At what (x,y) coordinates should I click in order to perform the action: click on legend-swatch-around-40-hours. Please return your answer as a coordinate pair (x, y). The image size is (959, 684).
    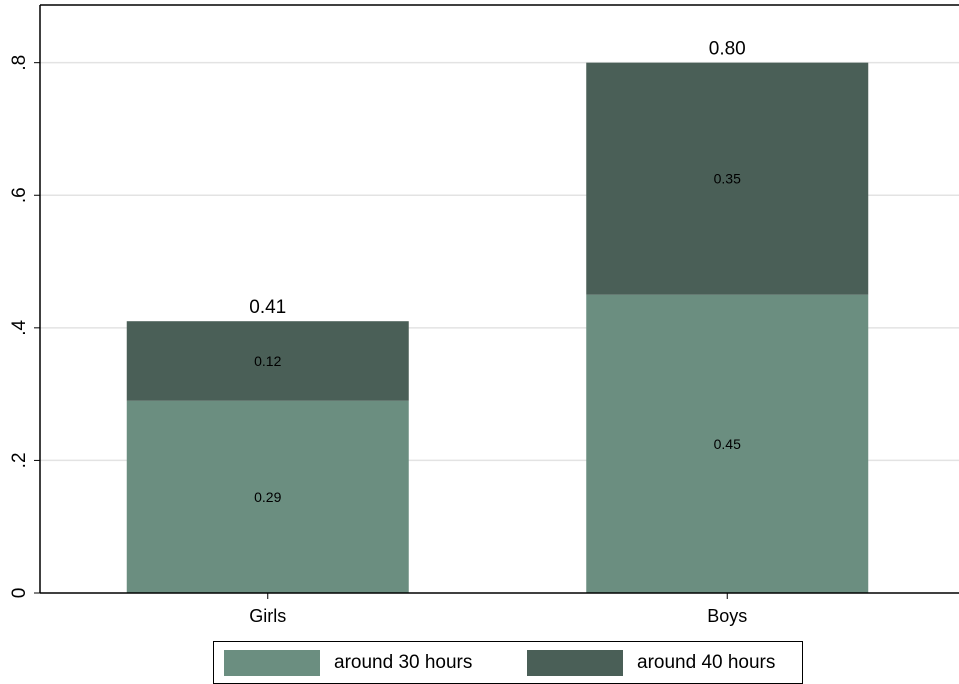
    Looking at the image, I should click on (575, 663).